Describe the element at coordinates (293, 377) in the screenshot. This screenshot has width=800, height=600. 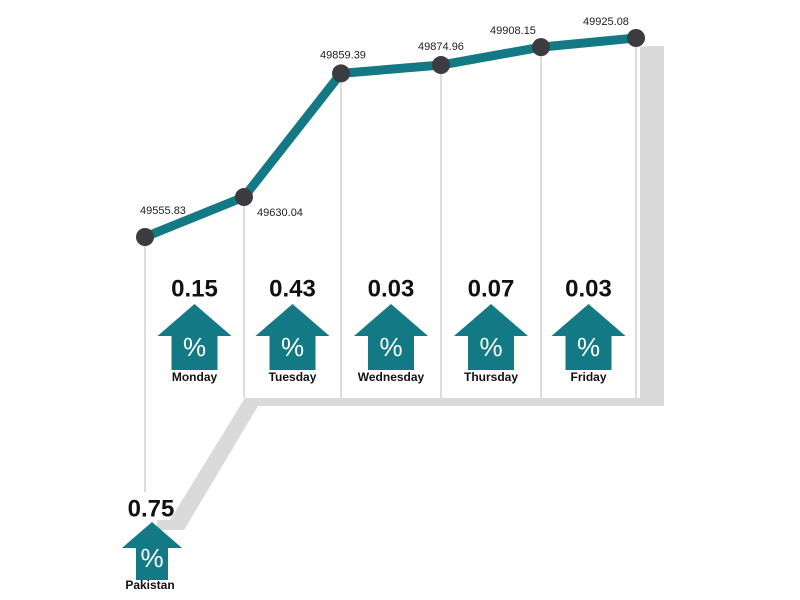
I see `day-label: Tuesday` at that location.